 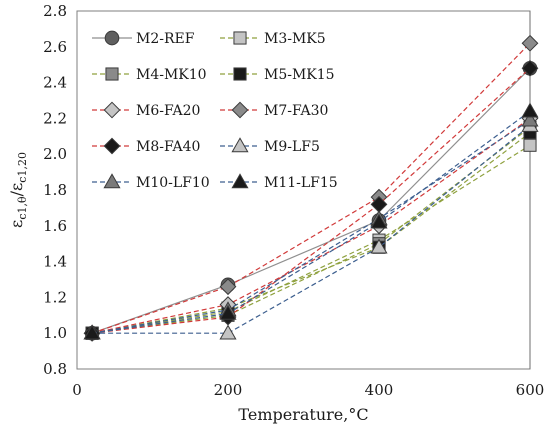 What do you see at coordinates (55, 83) in the screenshot?
I see `y-tick-label: 2.4` at bounding box center [55, 83].